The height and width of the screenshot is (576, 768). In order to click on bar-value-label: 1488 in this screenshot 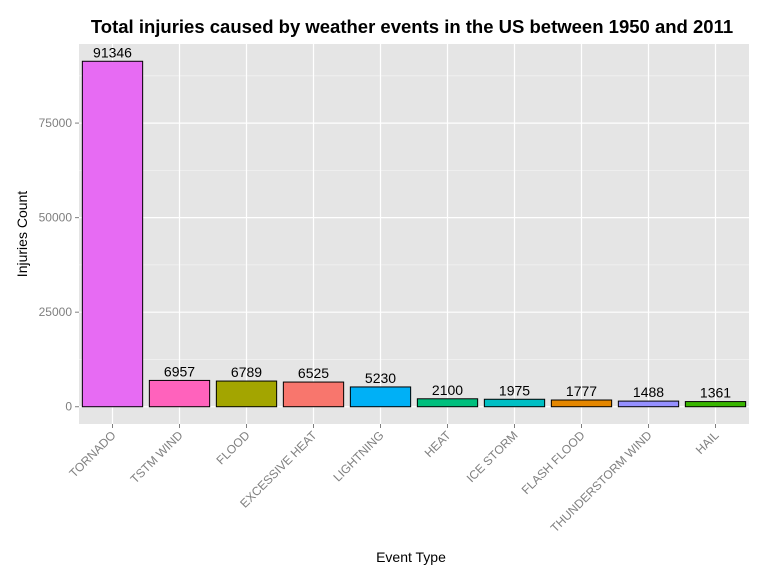, I will do `click(648, 392)`.